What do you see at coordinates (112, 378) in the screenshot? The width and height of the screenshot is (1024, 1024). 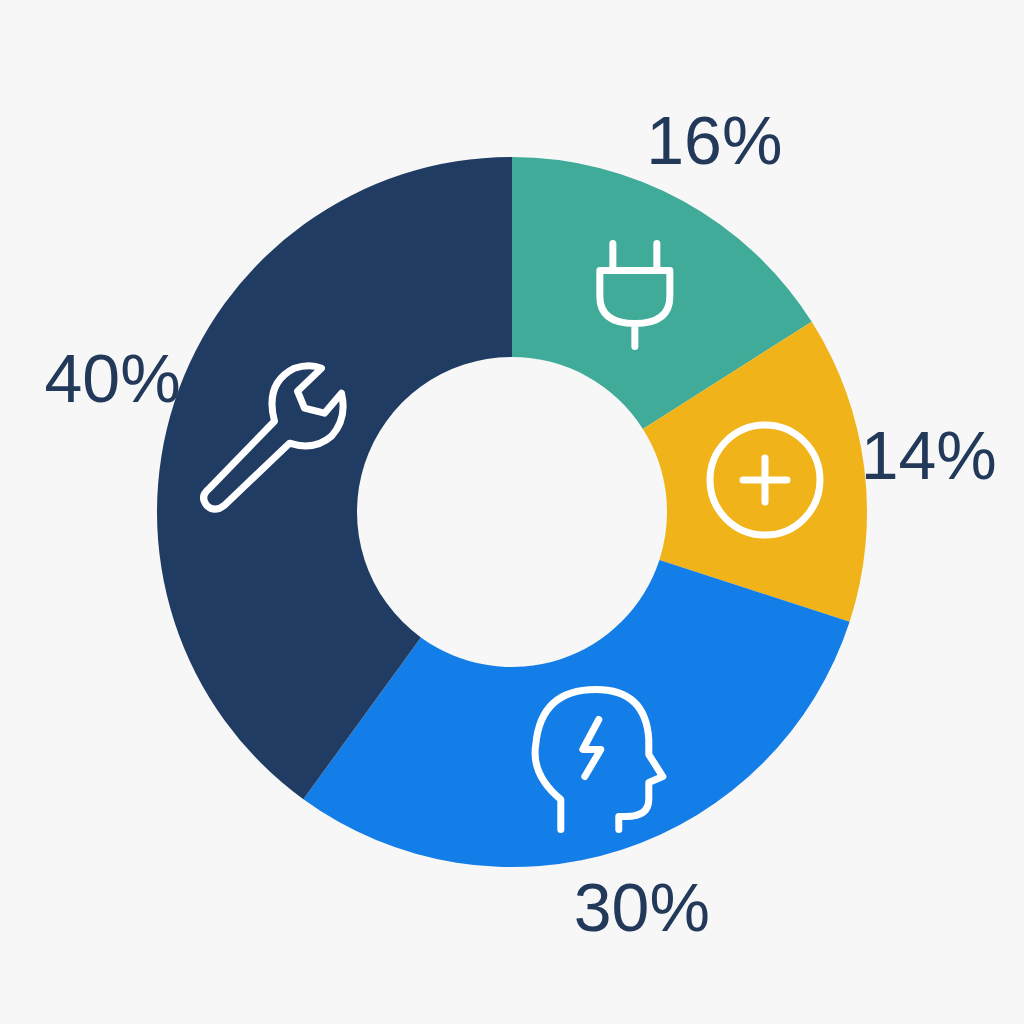 I see `data-label: 40%` at bounding box center [112, 378].